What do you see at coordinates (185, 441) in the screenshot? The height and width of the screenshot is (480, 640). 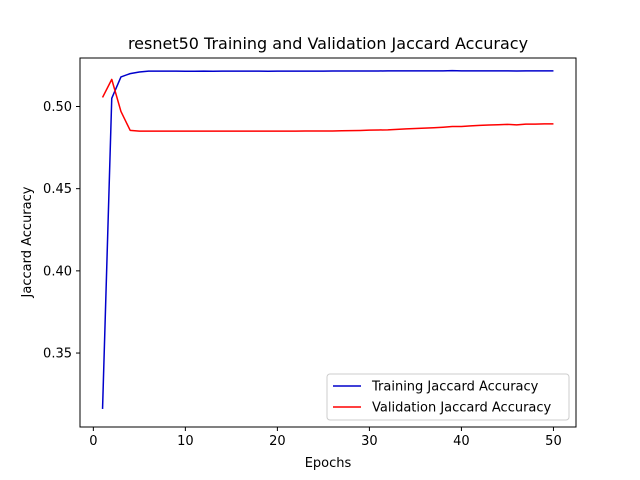 I see `x-tick-label: 10` at bounding box center [185, 441].